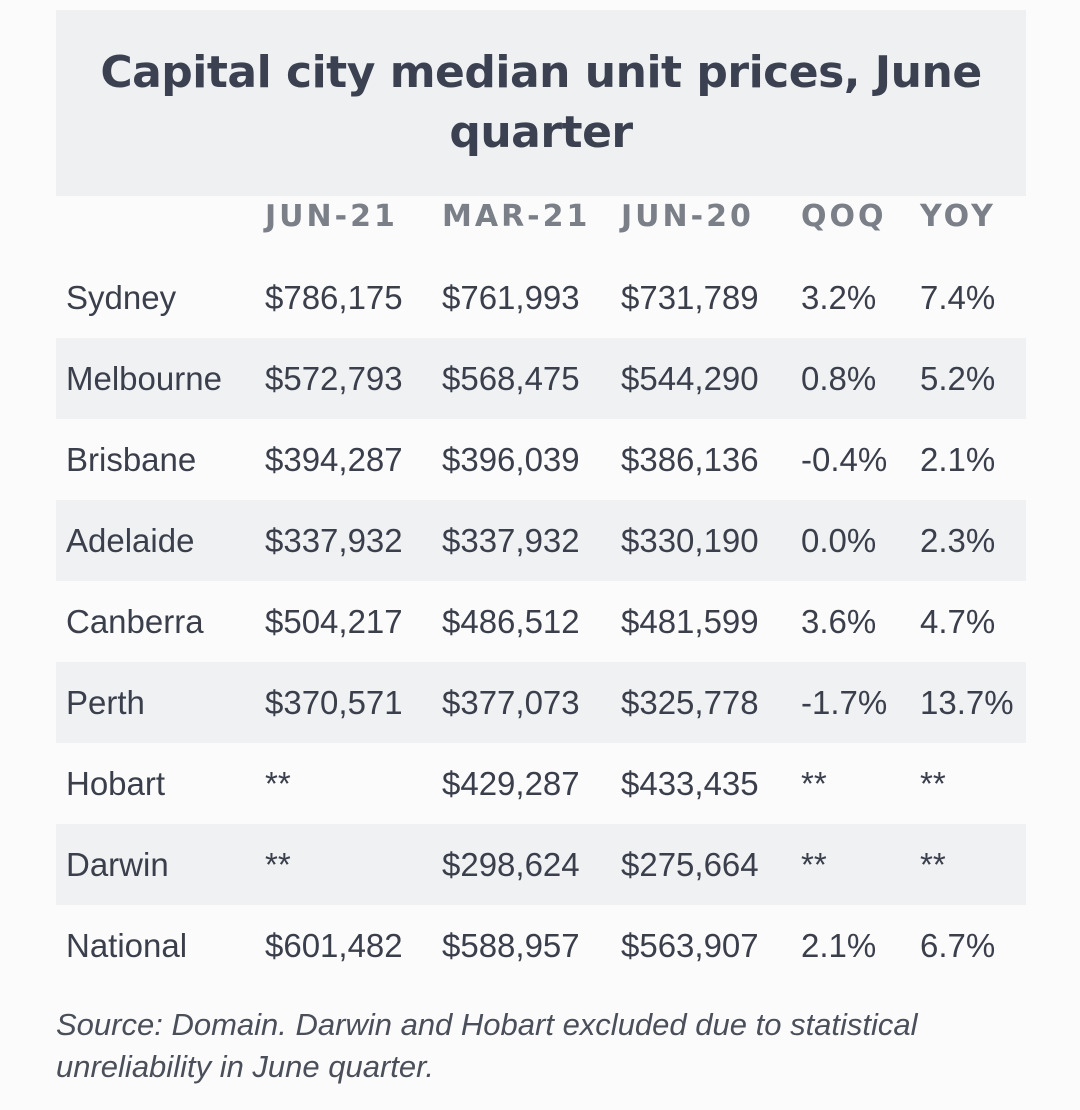 Image resolution: width=1080 pixels, height=1110 pixels. I want to click on cell-city: Brisbane, so click(131, 459).